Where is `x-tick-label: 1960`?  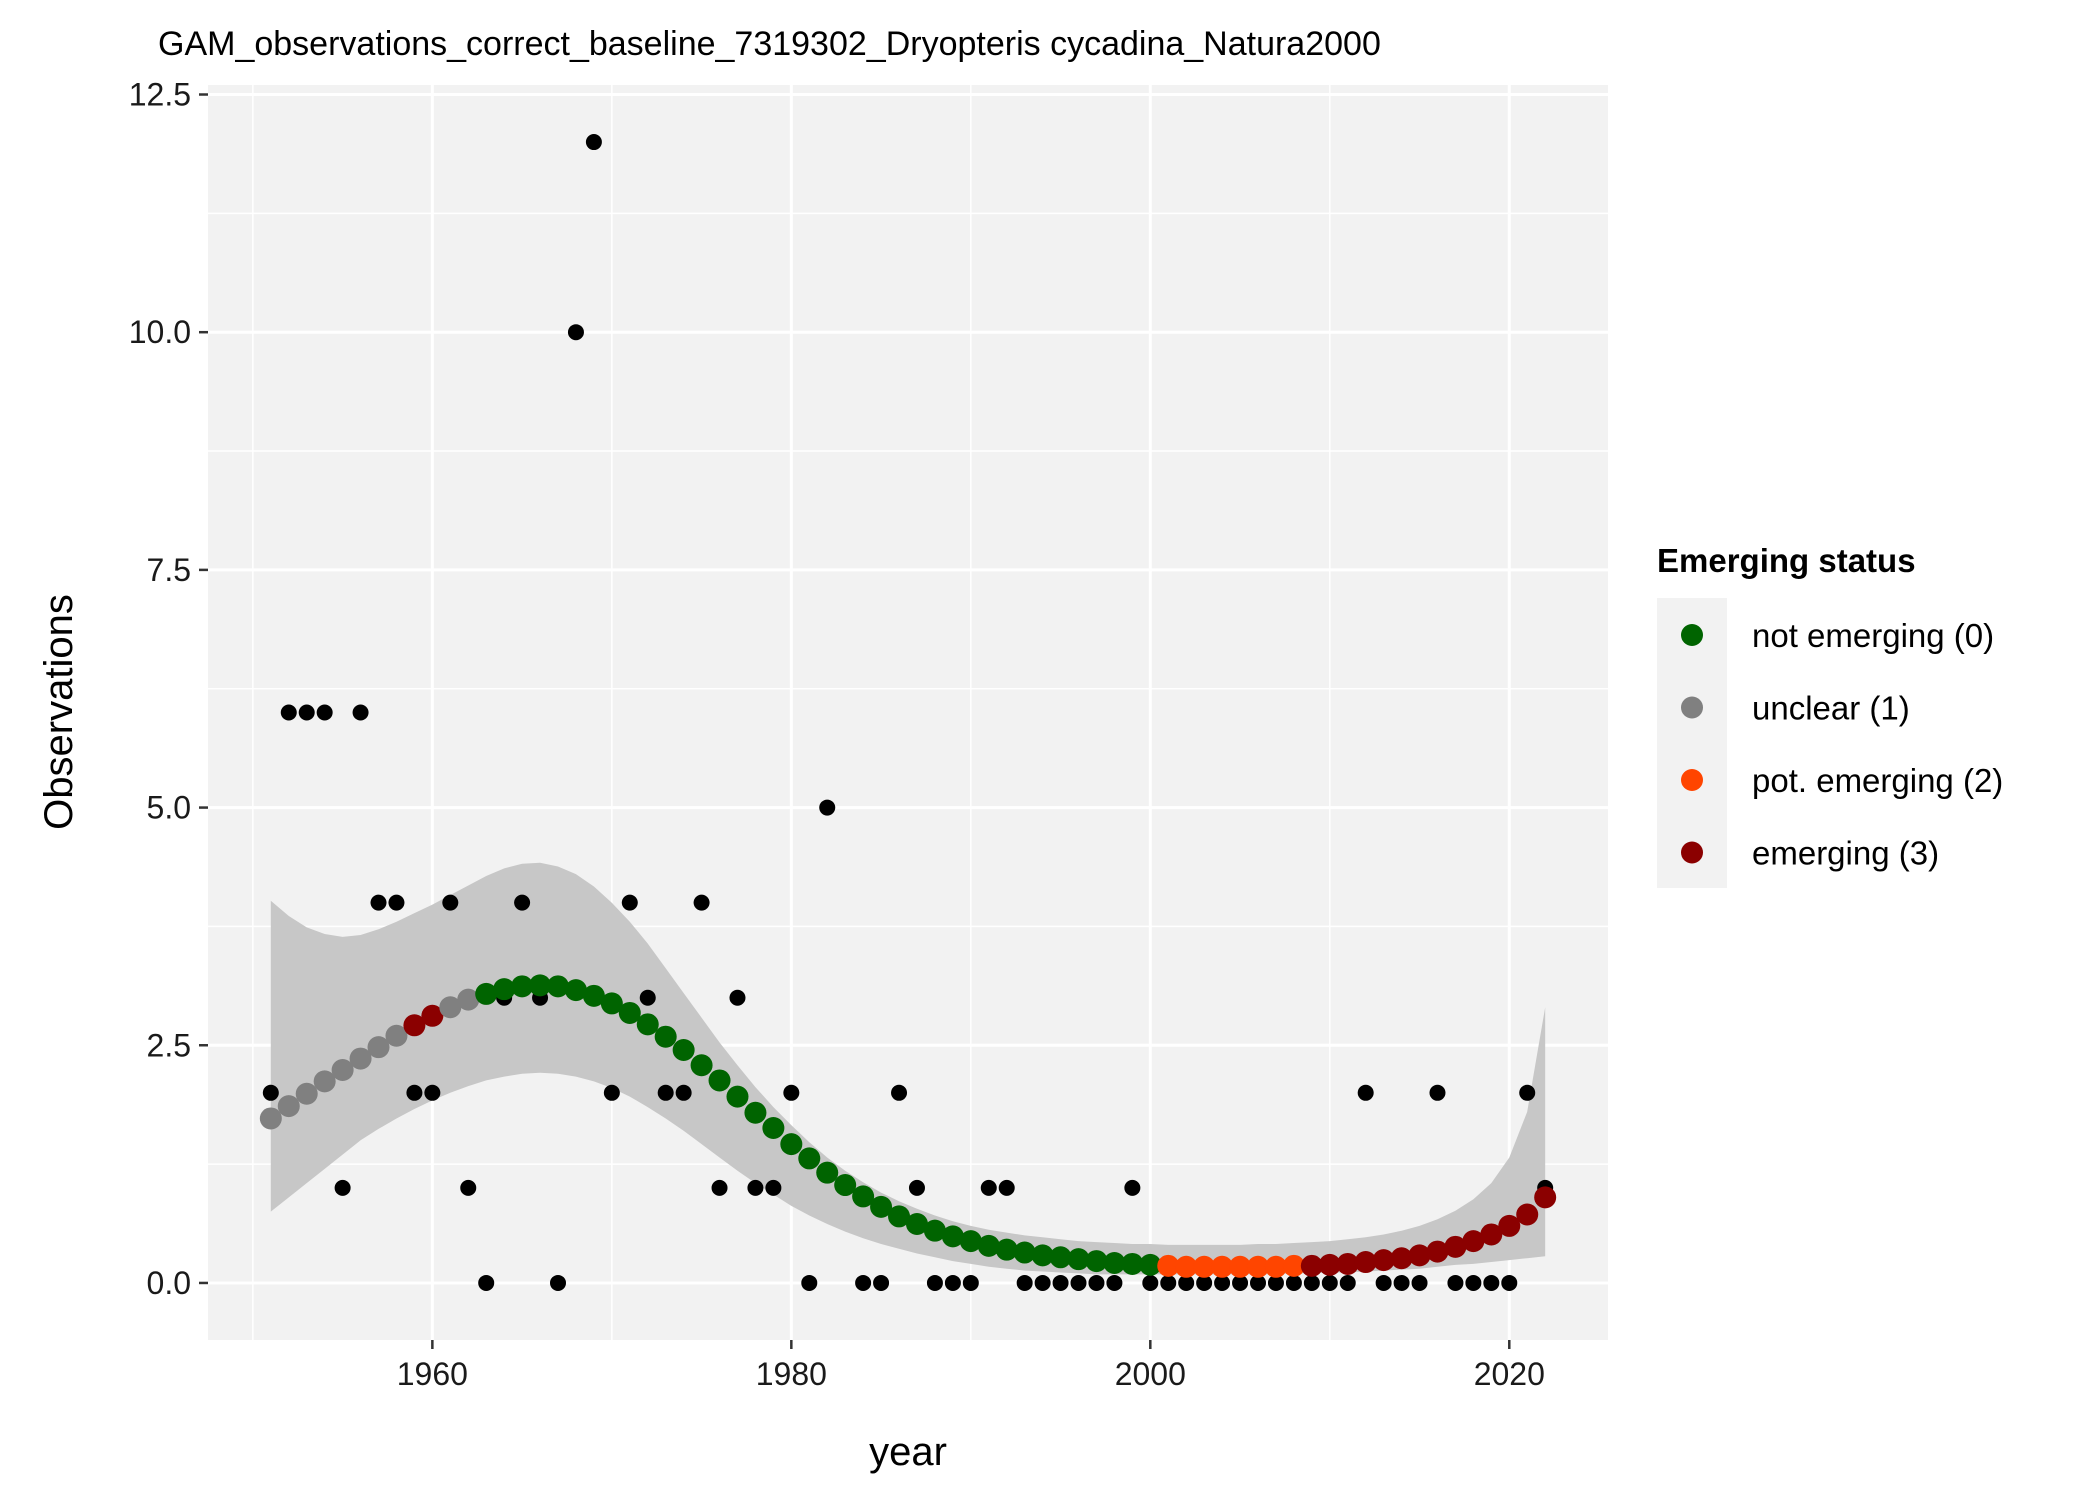 x-tick-label: 1960 is located at coordinates (432, 1374).